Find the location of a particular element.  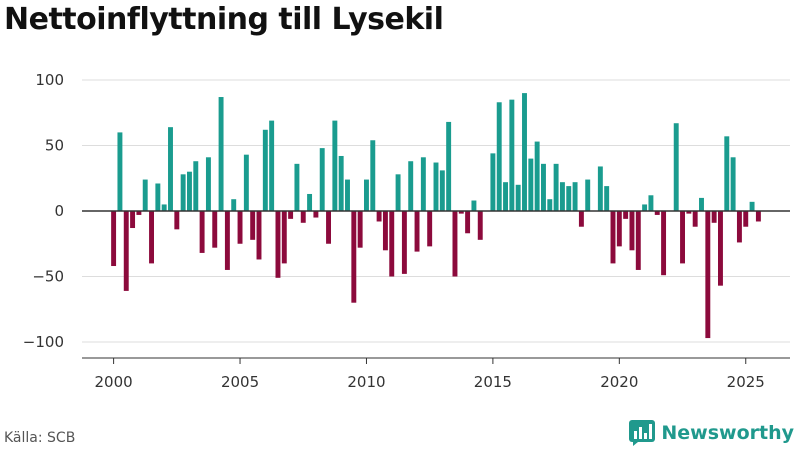

x-tick-label: 2005 is located at coordinates (240, 382).